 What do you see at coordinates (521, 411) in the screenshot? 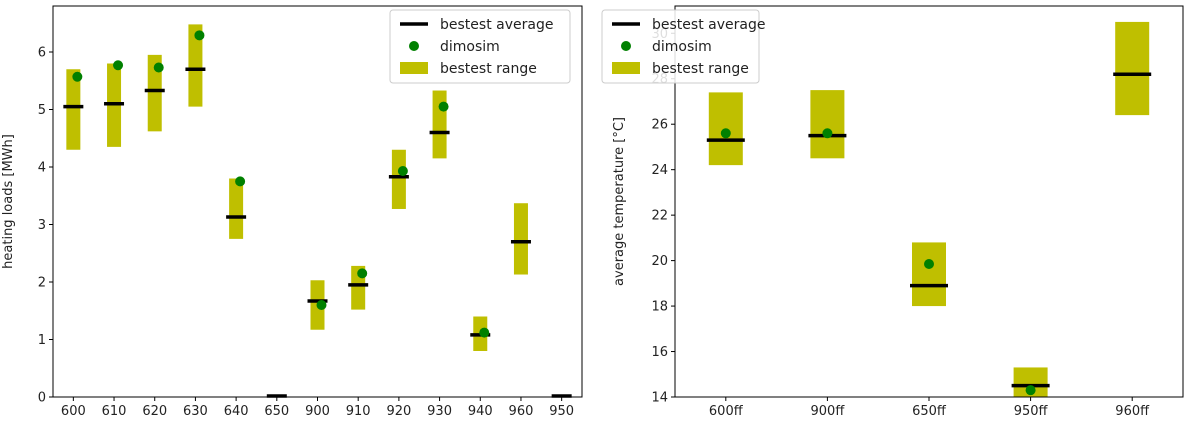
I see `x-tick-label-960: 960` at bounding box center [521, 411].